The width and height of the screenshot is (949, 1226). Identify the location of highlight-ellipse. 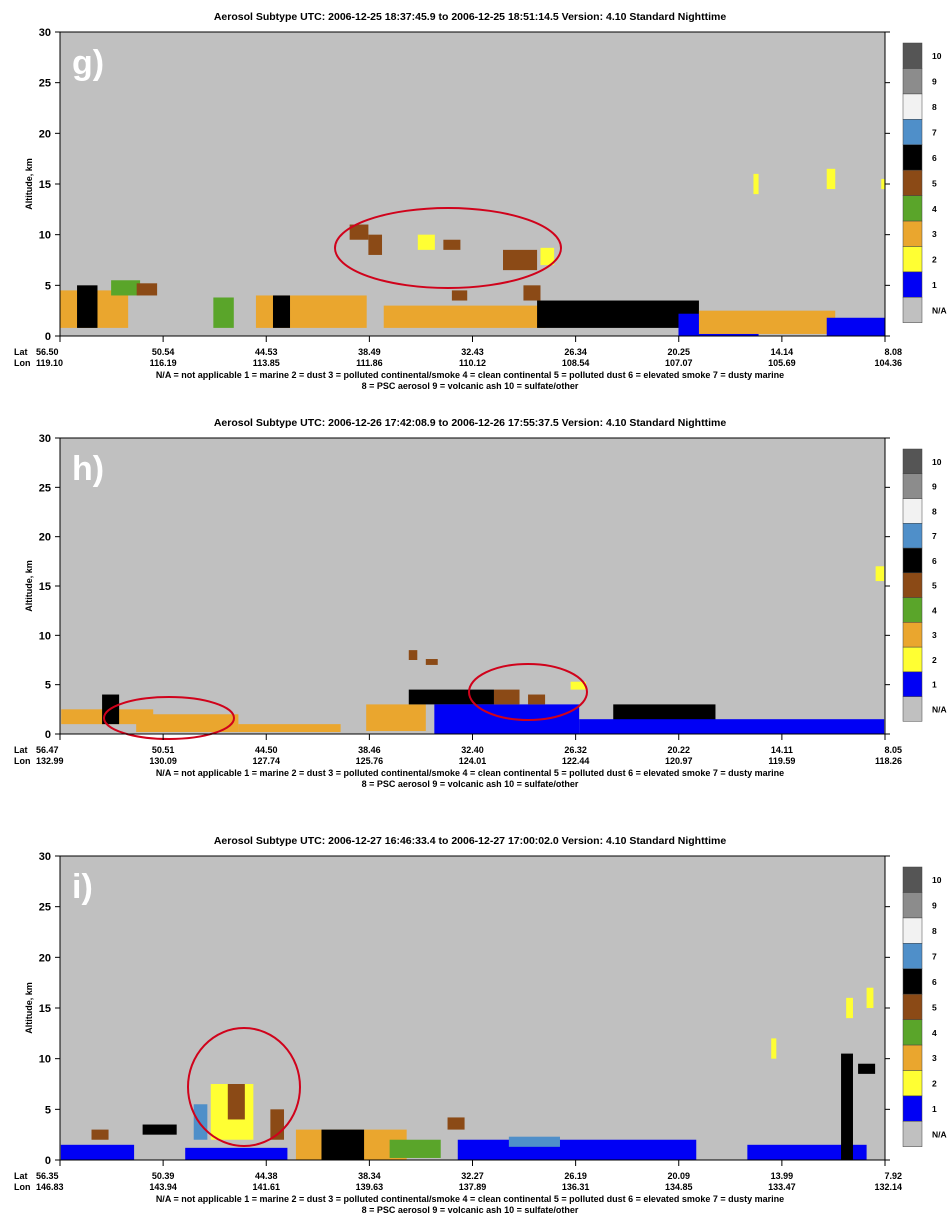
(448, 248).